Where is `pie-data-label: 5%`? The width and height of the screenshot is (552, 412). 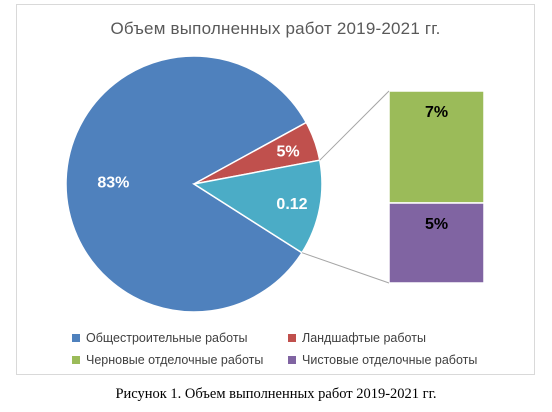 pie-data-label: 5% is located at coordinates (287, 151).